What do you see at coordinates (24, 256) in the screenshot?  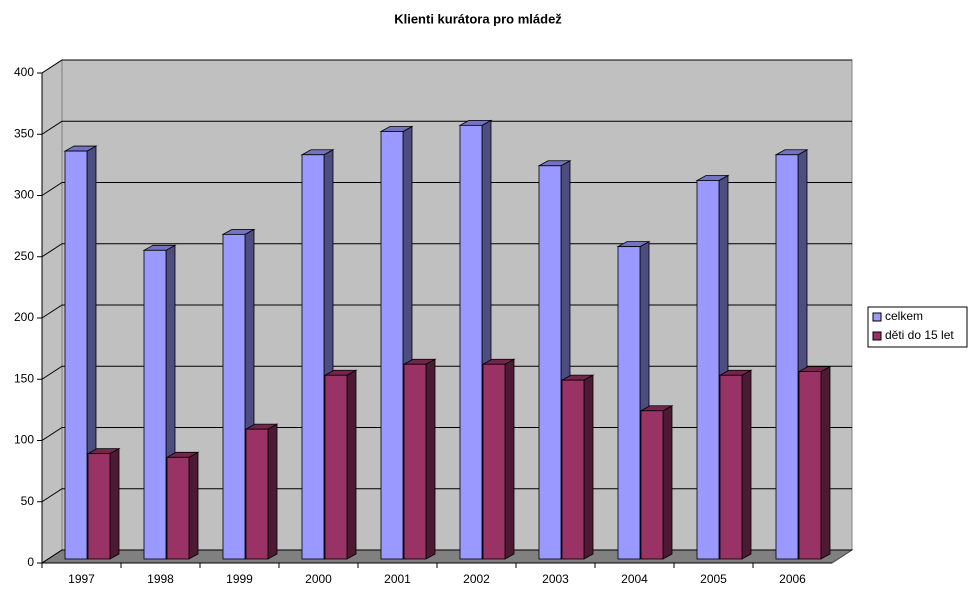 I see `y-tick-label: 250` at bounding box center [24, 256].